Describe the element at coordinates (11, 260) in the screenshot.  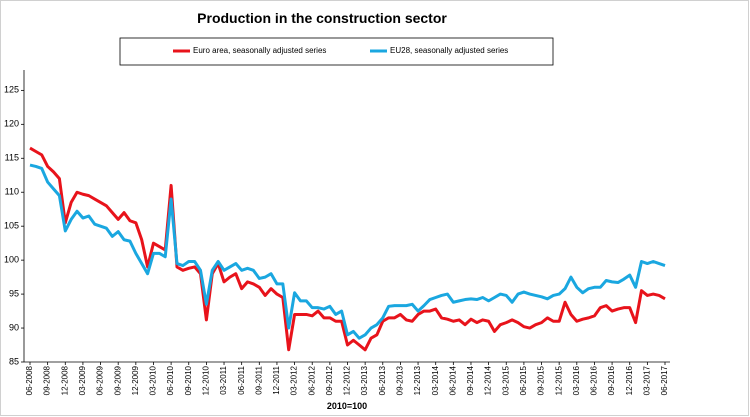
I see `y-tick-label: 100` at that location.